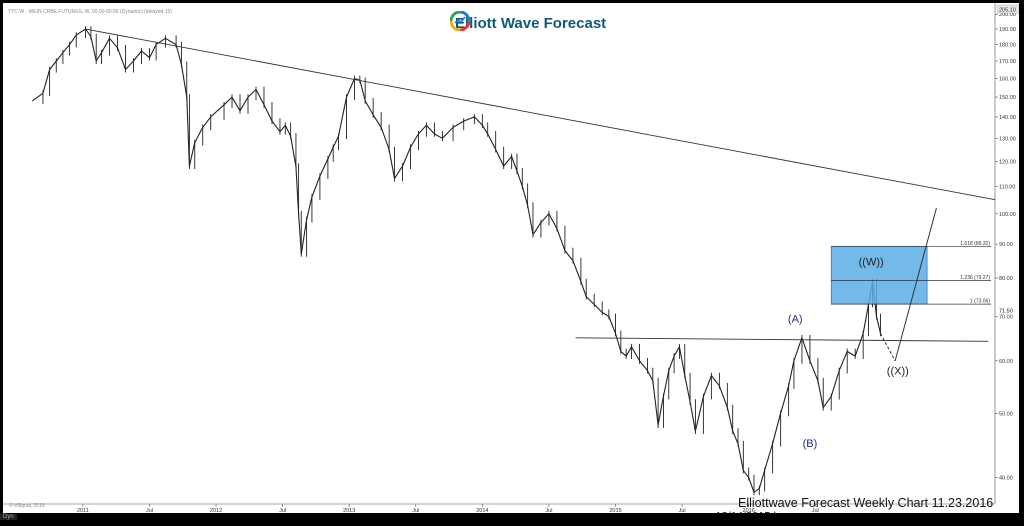  I want to click on logo-icon, so click(460, 21).